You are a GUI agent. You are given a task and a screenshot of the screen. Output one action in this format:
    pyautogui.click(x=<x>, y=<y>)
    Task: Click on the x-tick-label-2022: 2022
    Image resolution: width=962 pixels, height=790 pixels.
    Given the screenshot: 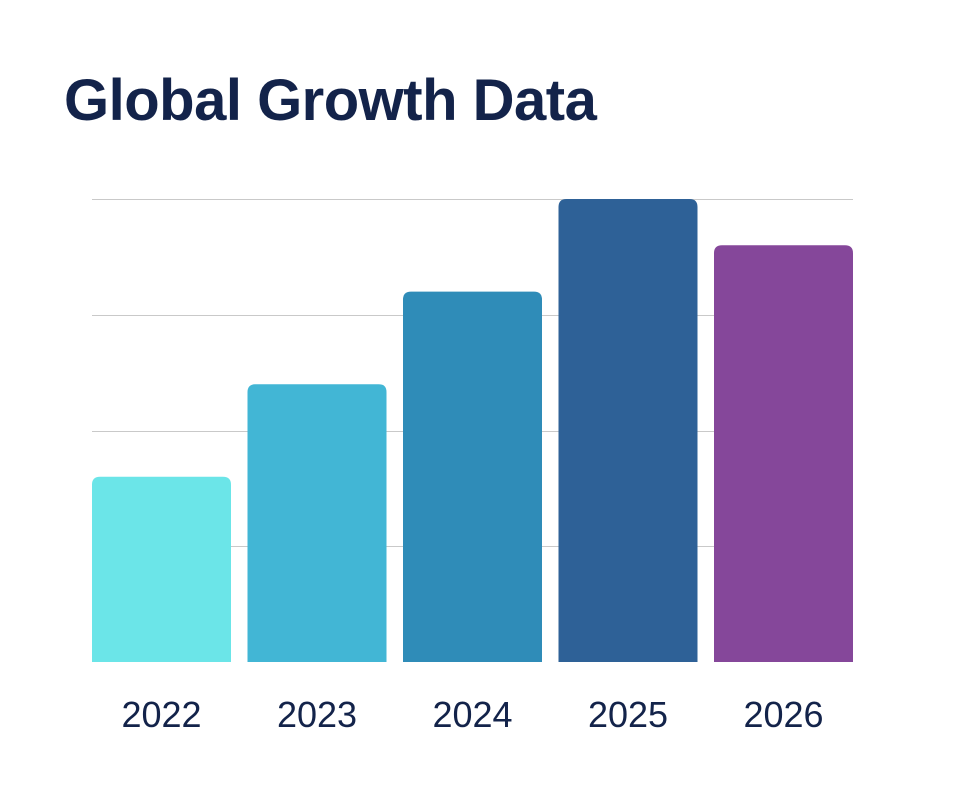 What is the action you would take?
    pyautogui.click(x=161, y=714)
    